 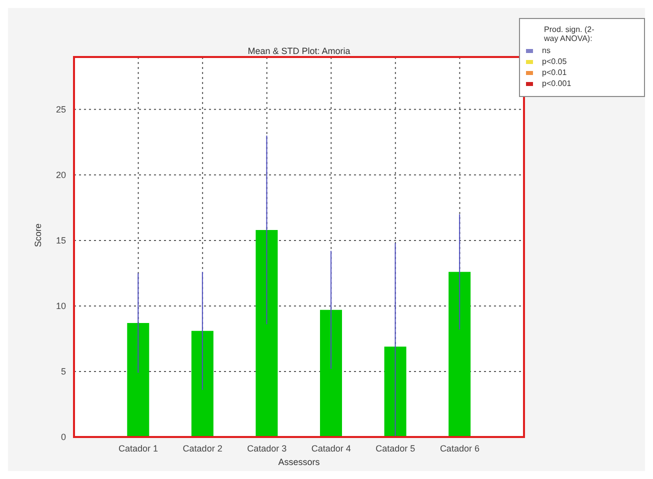 What do you see at coordinates (460, 448) in the screenshot?
I see `x-tick-label: Catador 6` at bounding box center [460, 448].